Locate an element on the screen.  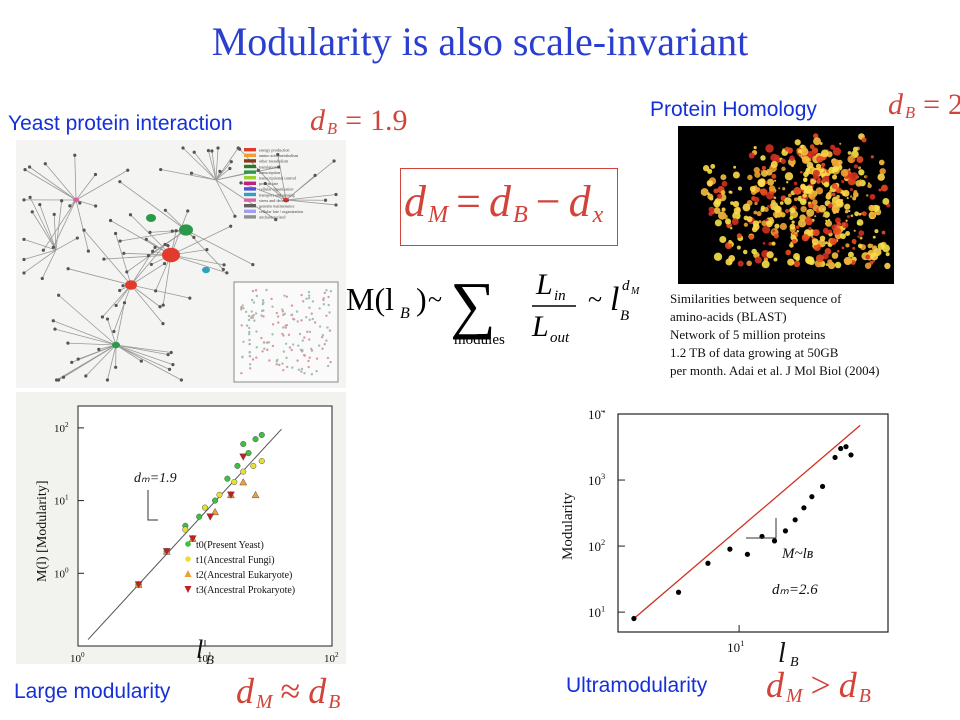
formula-box is located at coordinates (509, 207).